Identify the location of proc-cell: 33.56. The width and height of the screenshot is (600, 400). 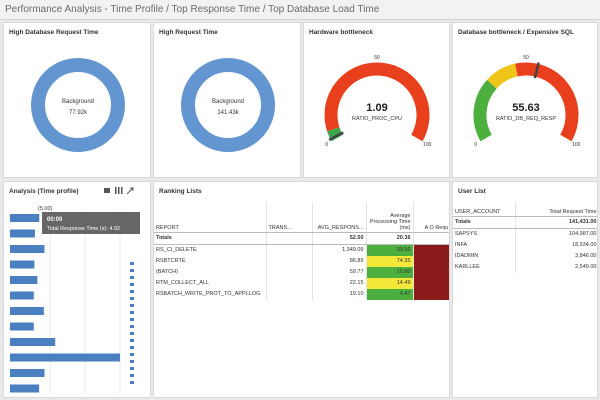
(390, 250).